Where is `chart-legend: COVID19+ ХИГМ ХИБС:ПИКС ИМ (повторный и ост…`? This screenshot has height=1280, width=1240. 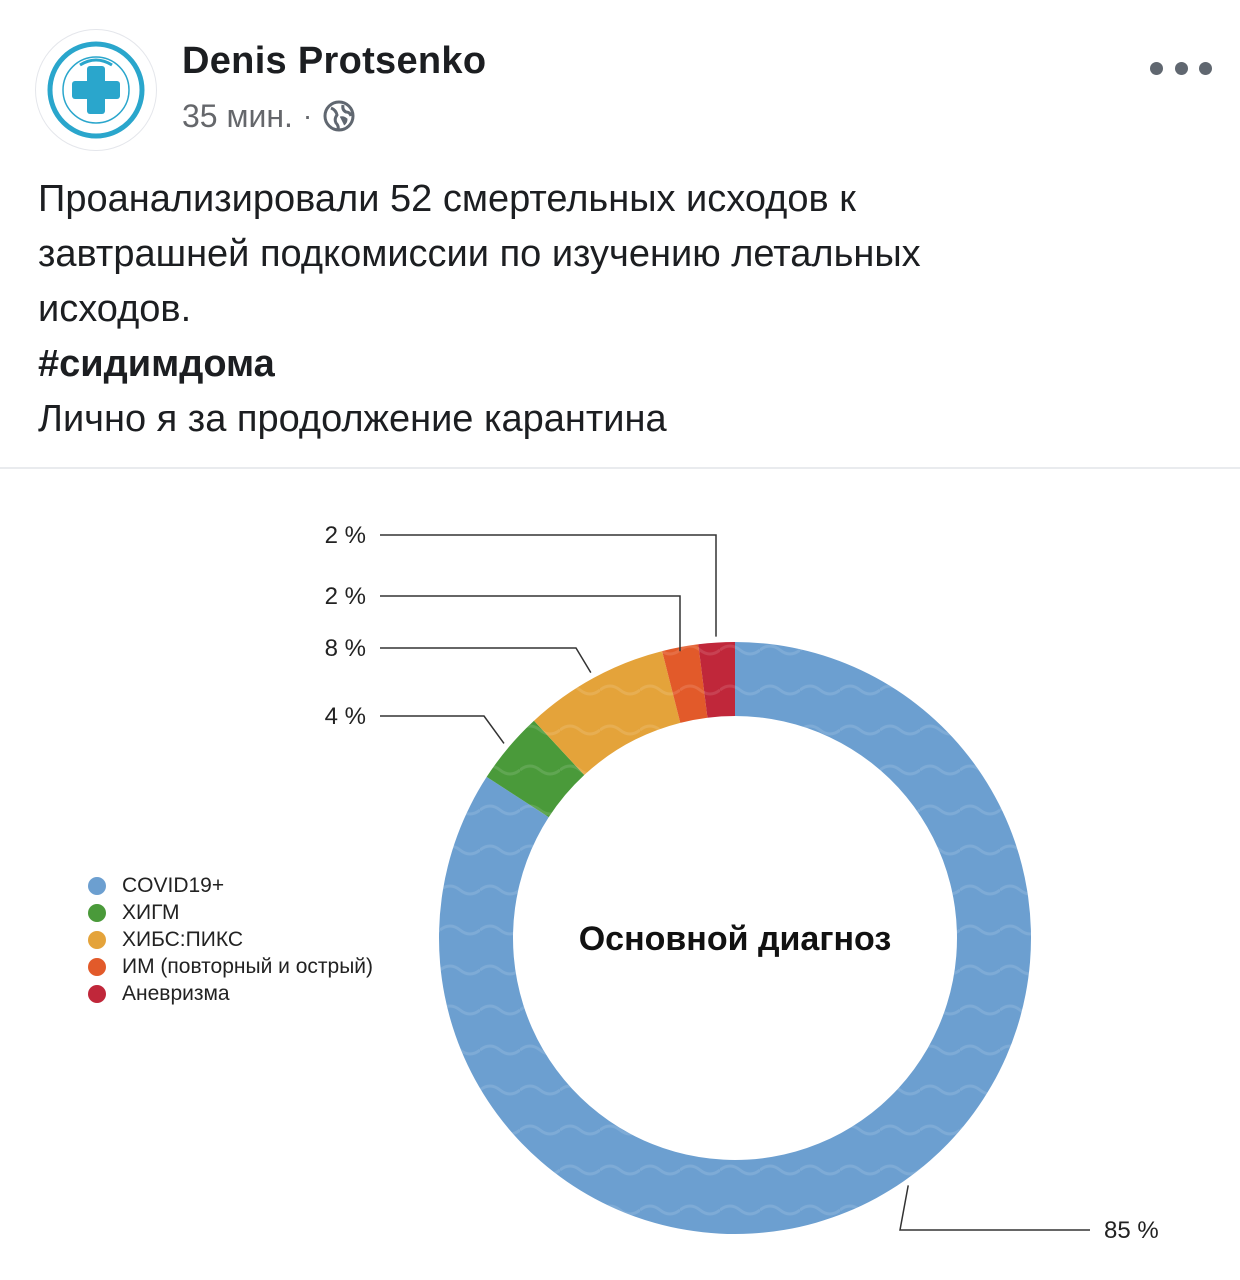
chart-legend: COVID19+ ХИГМ ХИБС:ПИКС ИМ (повторный и ост… is located at coordinates (230, 939).